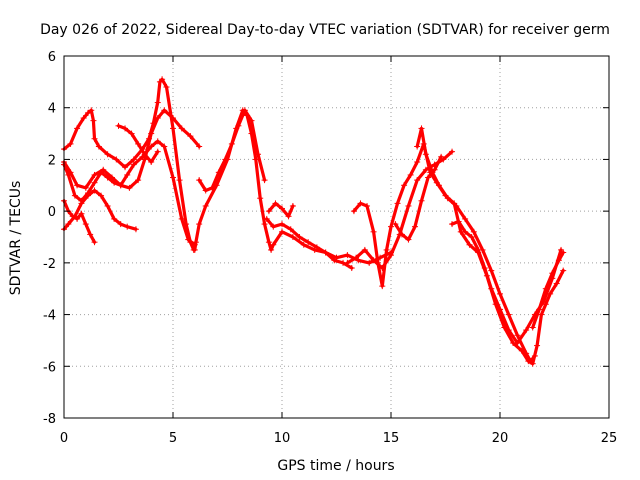 The image size is (640, 480). What do you see at coordinates (49, 419) in the screenshot?
I see `y-tick-label: -8` at bounding box center [49, 419].